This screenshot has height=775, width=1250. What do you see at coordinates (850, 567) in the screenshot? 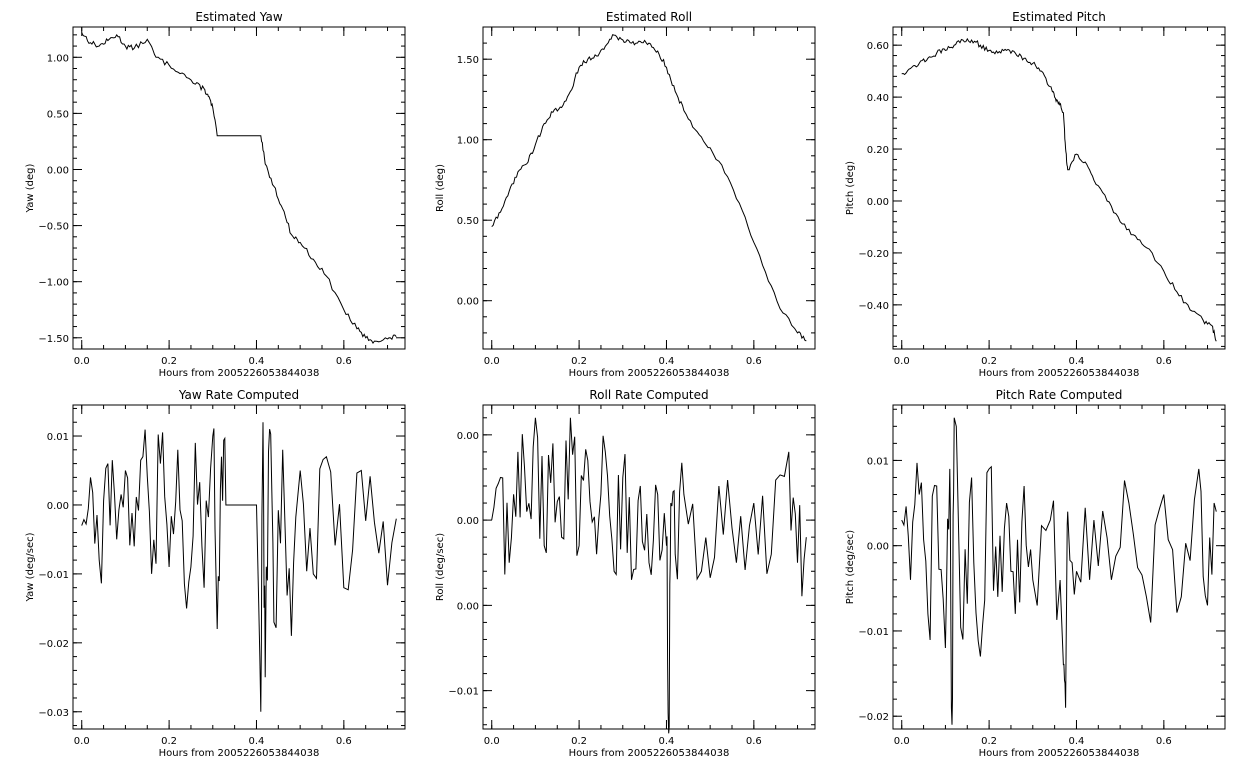
I see `y-axis-label: Pitch (deg/sec)` at bounding box center [850, 567].